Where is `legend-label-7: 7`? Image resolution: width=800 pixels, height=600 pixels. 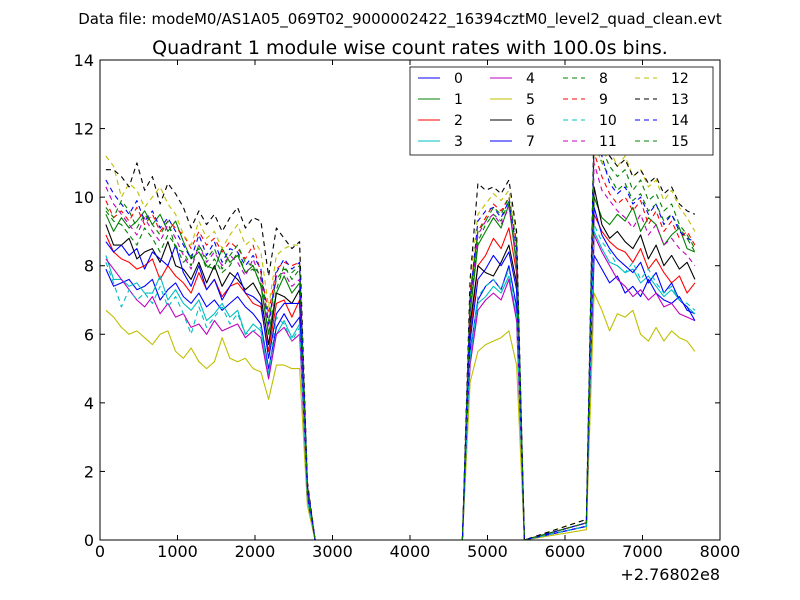
legend-label-7: 7 is located at coordinates (530, 142).